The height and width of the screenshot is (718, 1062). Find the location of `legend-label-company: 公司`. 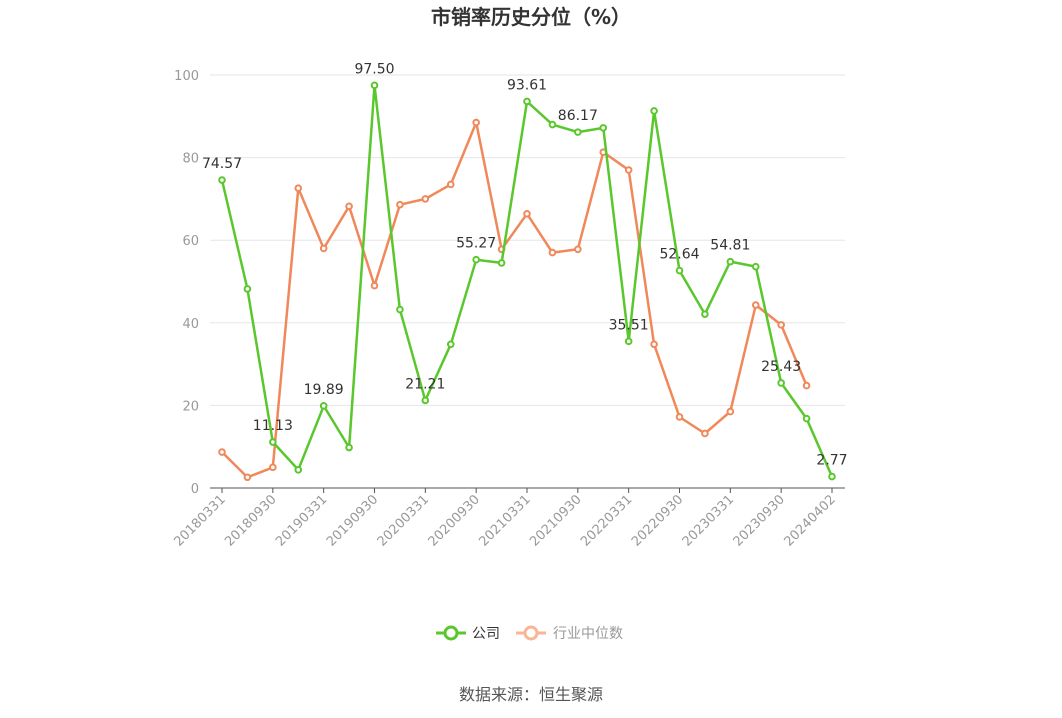

legend-label-company: 公司 is located at coordinates (486, 634).